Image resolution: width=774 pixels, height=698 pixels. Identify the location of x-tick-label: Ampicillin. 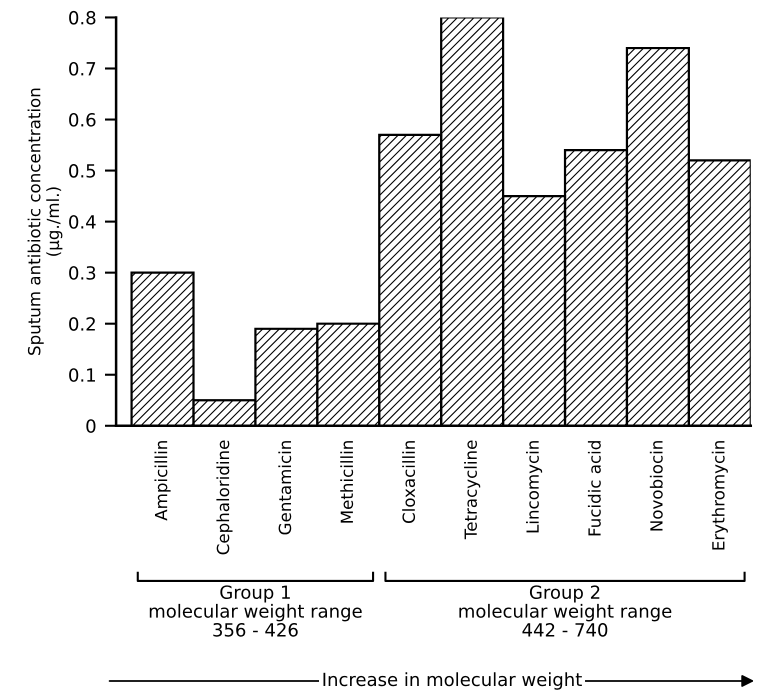
(162, 481).